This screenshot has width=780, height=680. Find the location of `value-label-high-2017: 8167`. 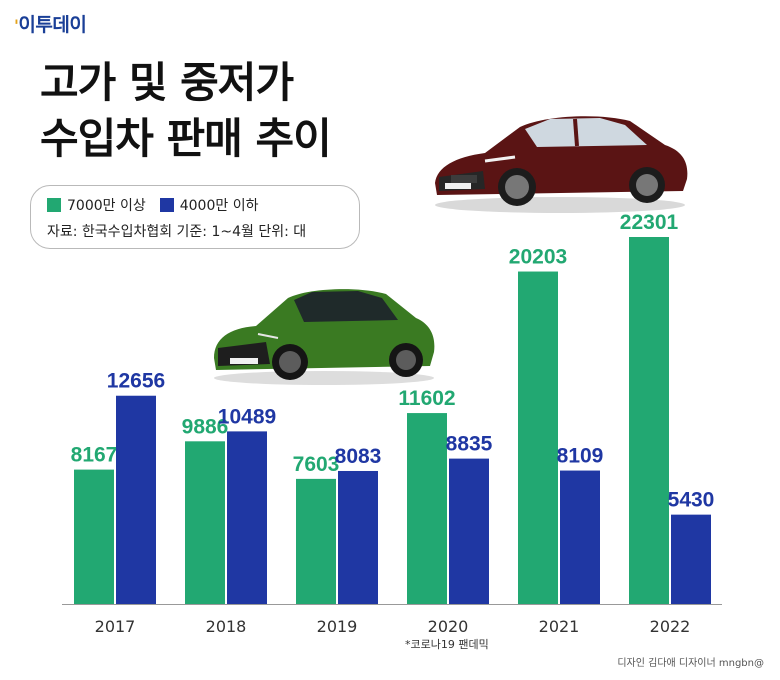

value-label-high-2017: 8167 is located at coordinates (94, 455).